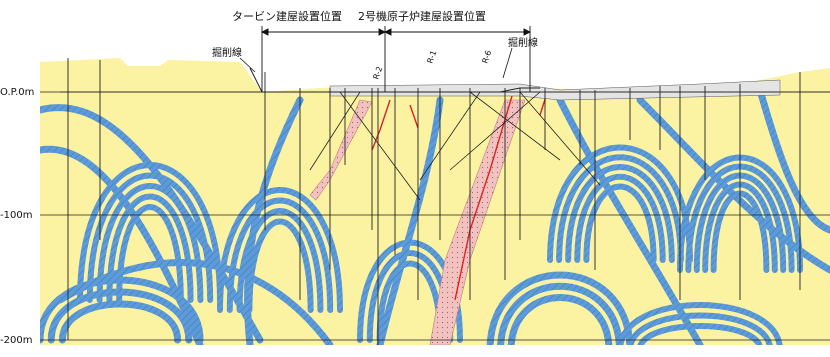 This screenshot has width=830, height=357. Describe the element at coordinates (523, 42) in the screenshot. I see `excavation-label-right: 掘削線` at that location.